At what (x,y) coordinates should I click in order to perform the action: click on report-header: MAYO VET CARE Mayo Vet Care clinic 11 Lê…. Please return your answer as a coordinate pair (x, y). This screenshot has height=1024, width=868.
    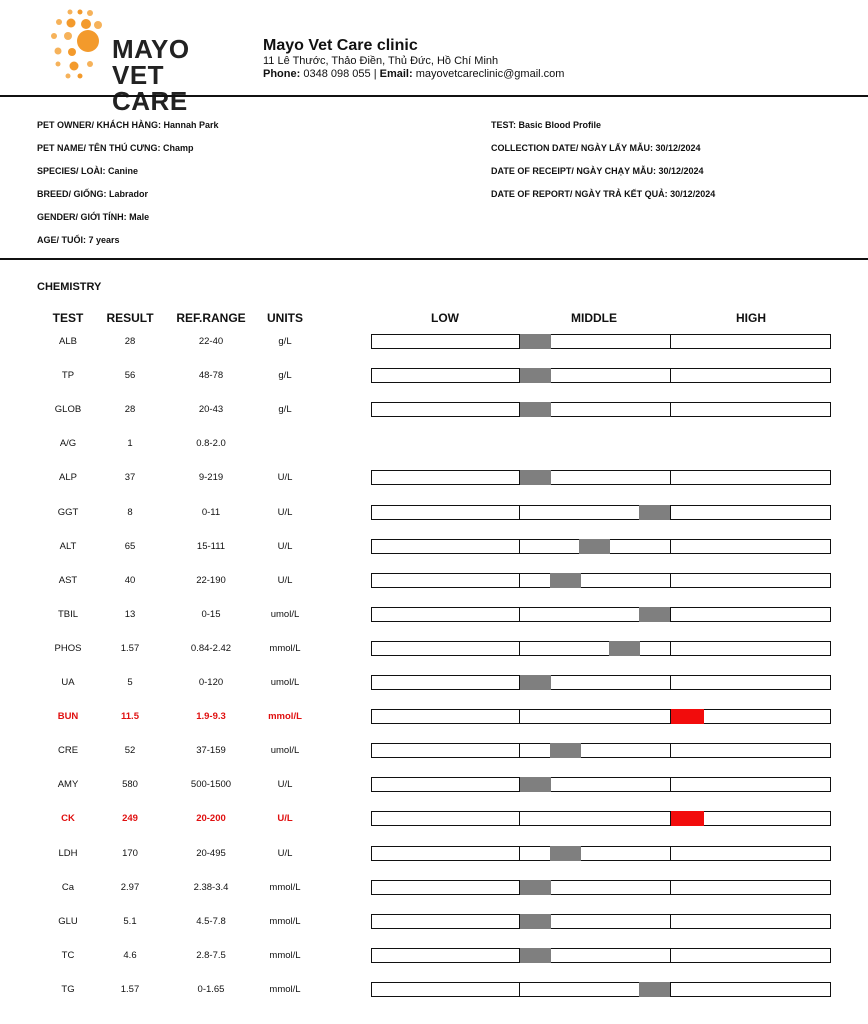
    Looking at the image, I should click on (434, 57).